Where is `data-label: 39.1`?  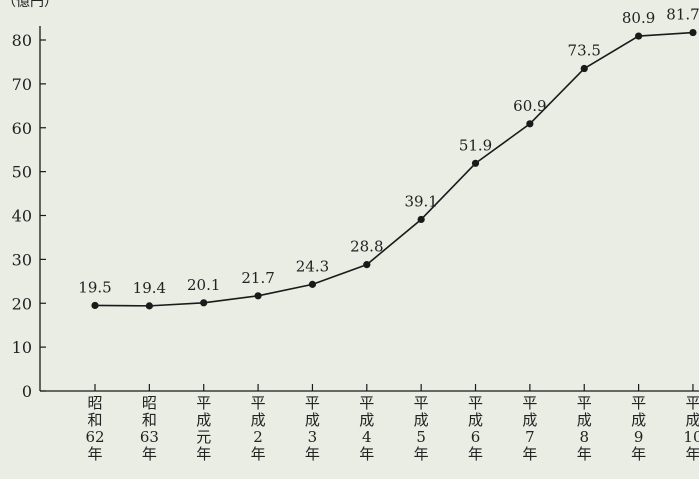
data-label: 39.1 is located at coordinates (420, 201).